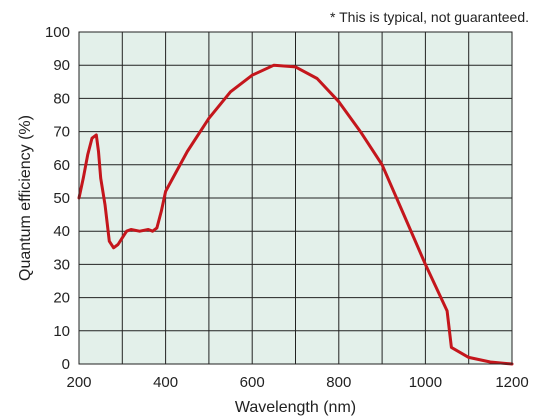 This screenshot has width=538, height=420. Describe the element at coordinates (252, 382) in the screenshot. I see `x-tick-label: 600` at that location.